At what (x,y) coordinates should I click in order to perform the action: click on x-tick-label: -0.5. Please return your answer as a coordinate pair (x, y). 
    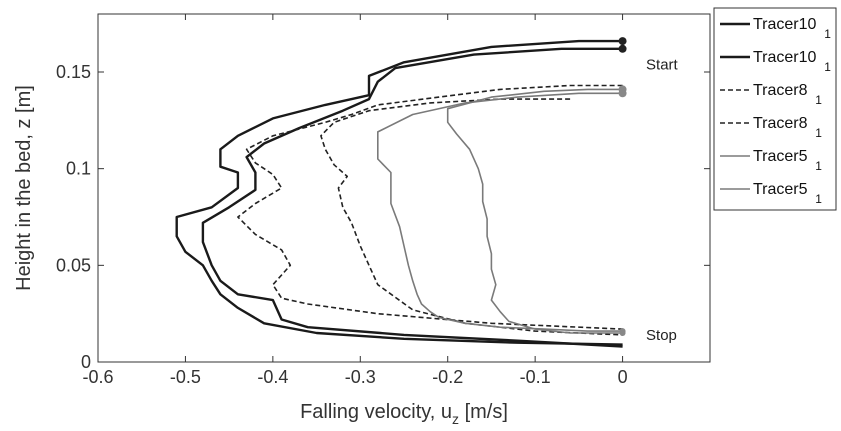
    Looking at the image, I should click on (185, 377).